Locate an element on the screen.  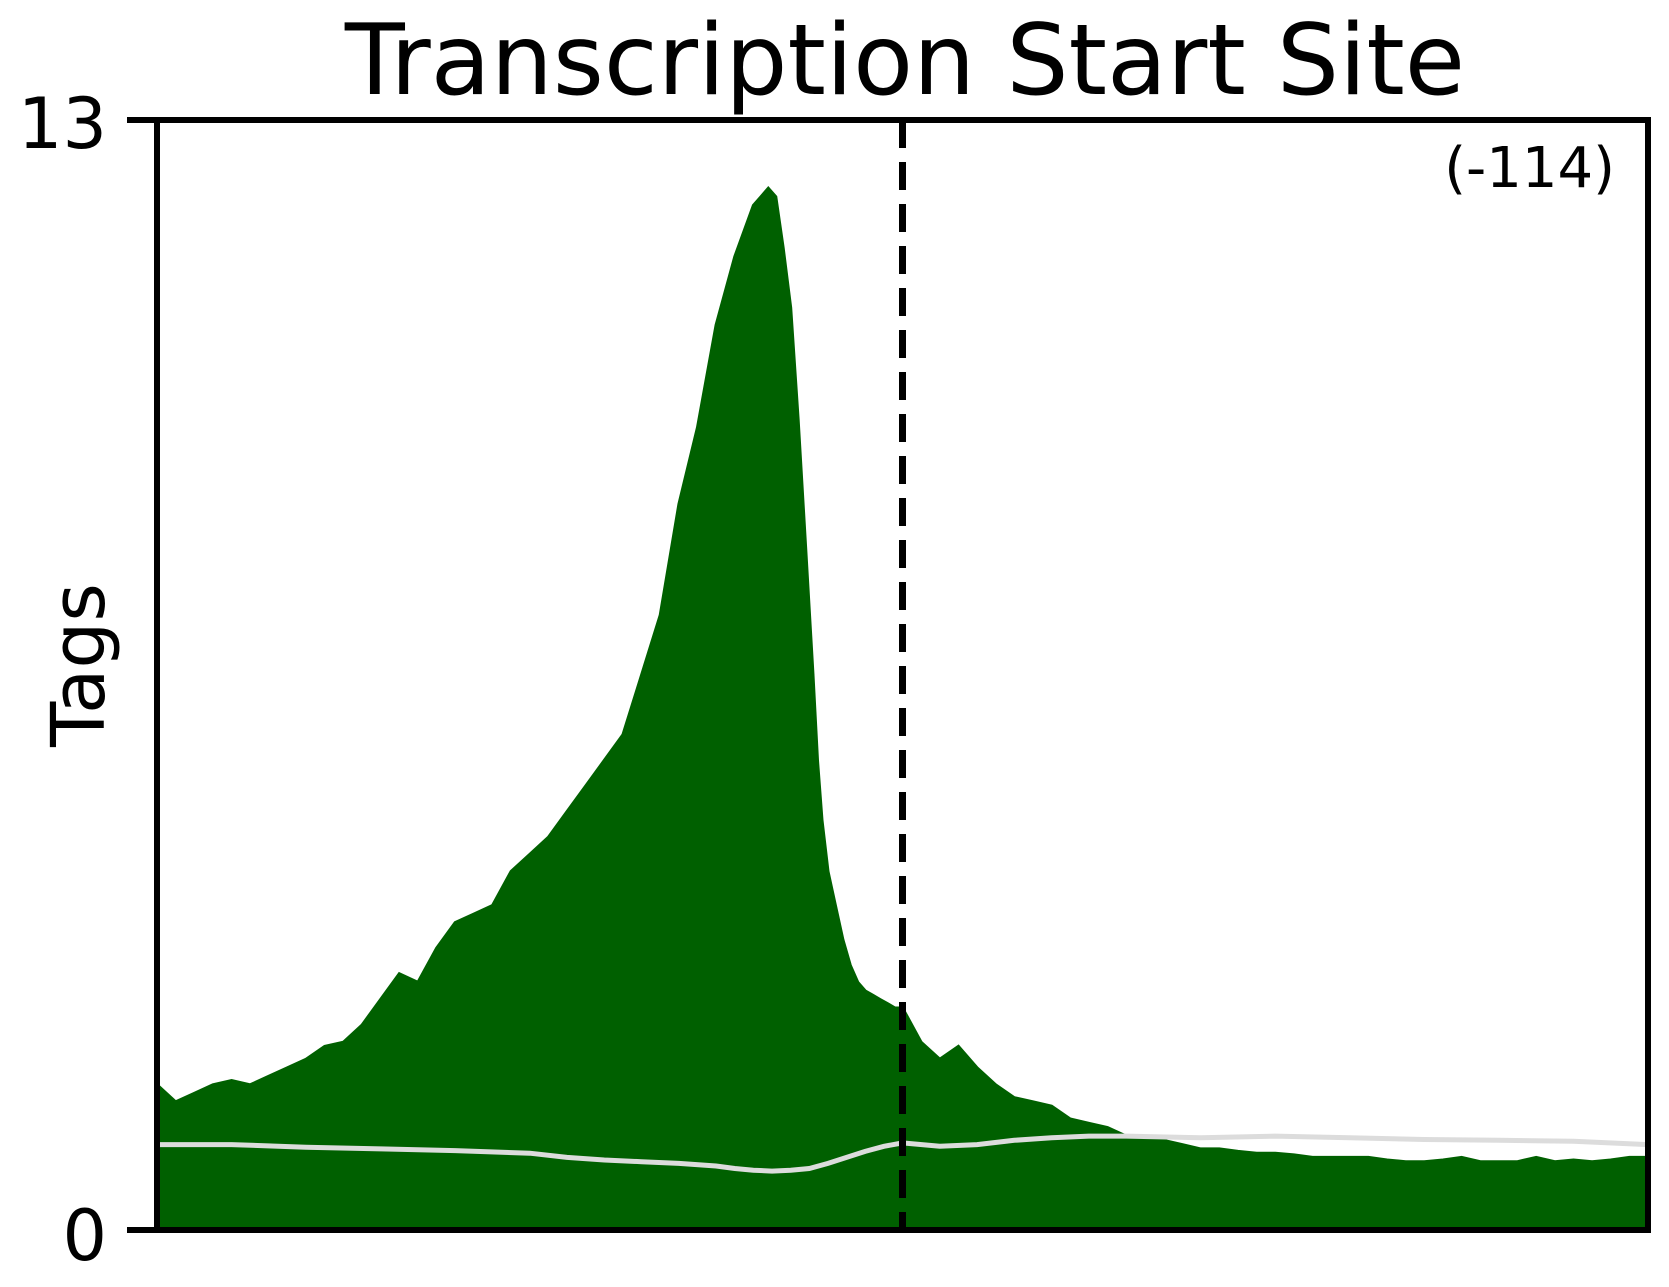
y-axis-label: Tags is located at coordinates (79, 665).